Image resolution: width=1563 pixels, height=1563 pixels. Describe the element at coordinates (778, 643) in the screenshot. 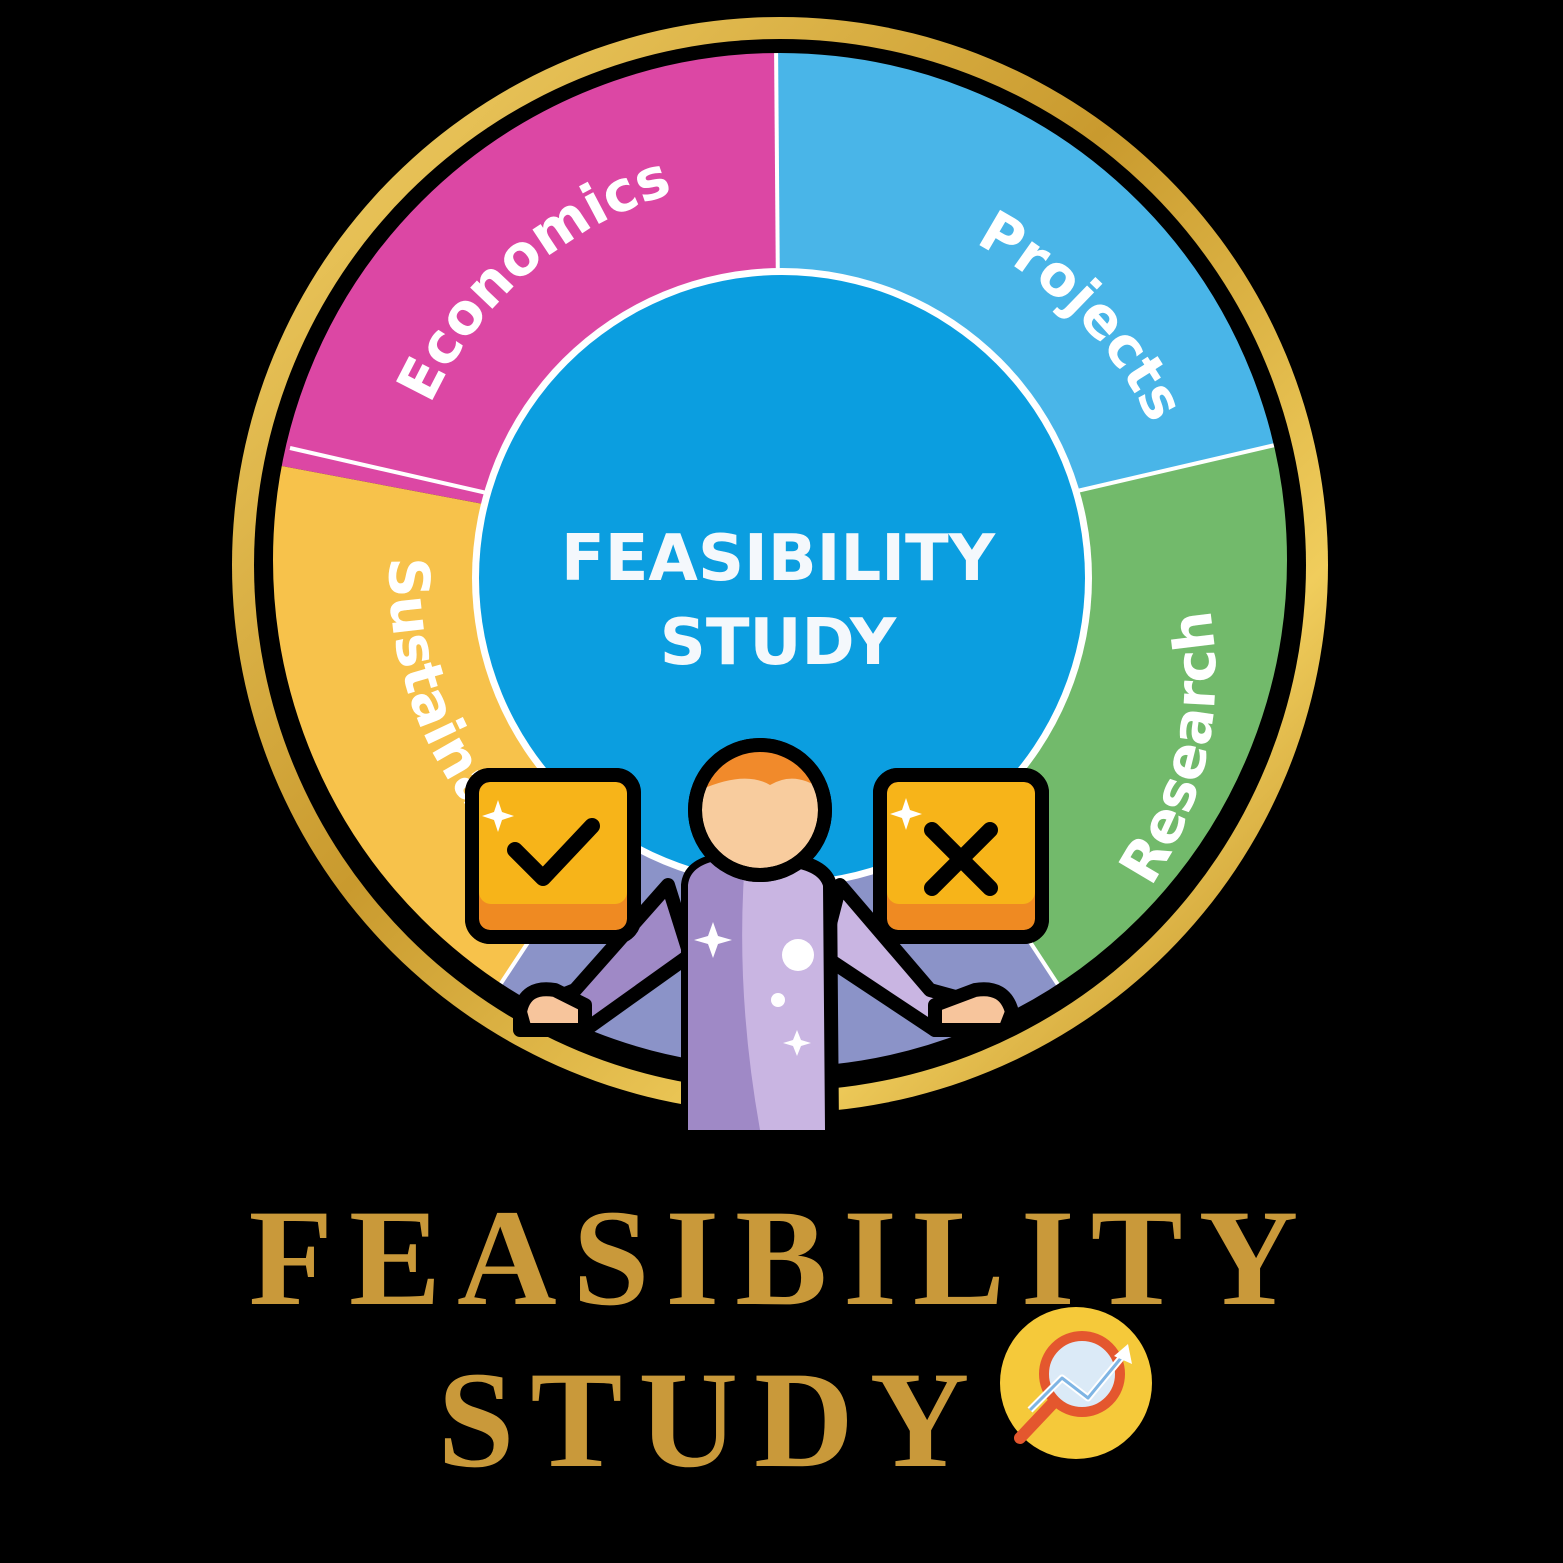

I see `hub-label-line2: STUDY` at that location.